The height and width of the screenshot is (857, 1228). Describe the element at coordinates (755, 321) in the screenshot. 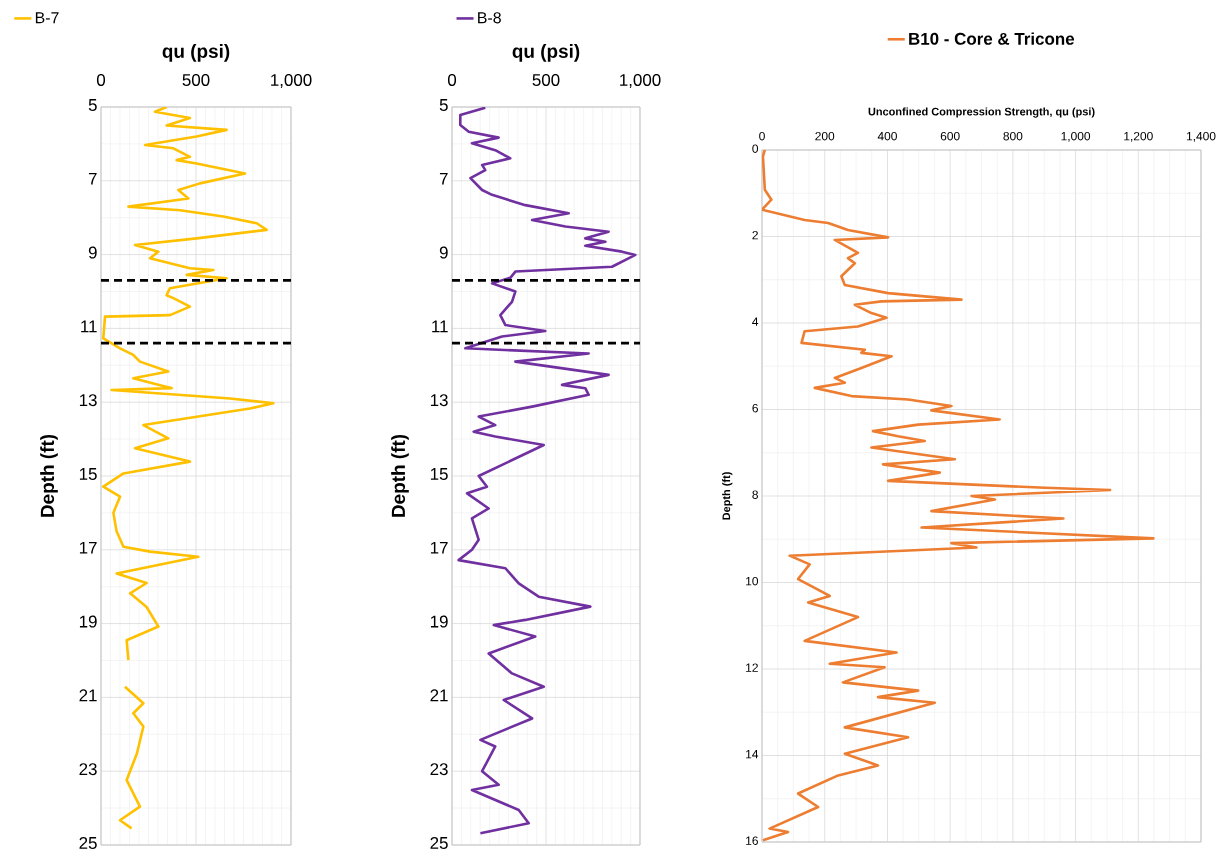

I see `y-tick-label: 4` at that location.